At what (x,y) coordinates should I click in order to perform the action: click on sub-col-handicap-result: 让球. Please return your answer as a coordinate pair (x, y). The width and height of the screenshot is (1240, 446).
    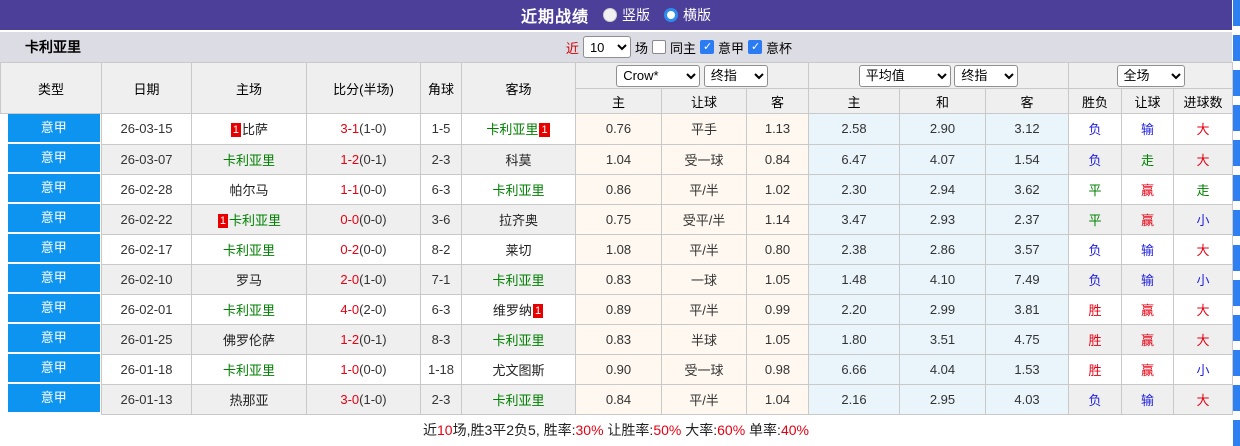
    Looking at the image, I should click on (1148, 101).